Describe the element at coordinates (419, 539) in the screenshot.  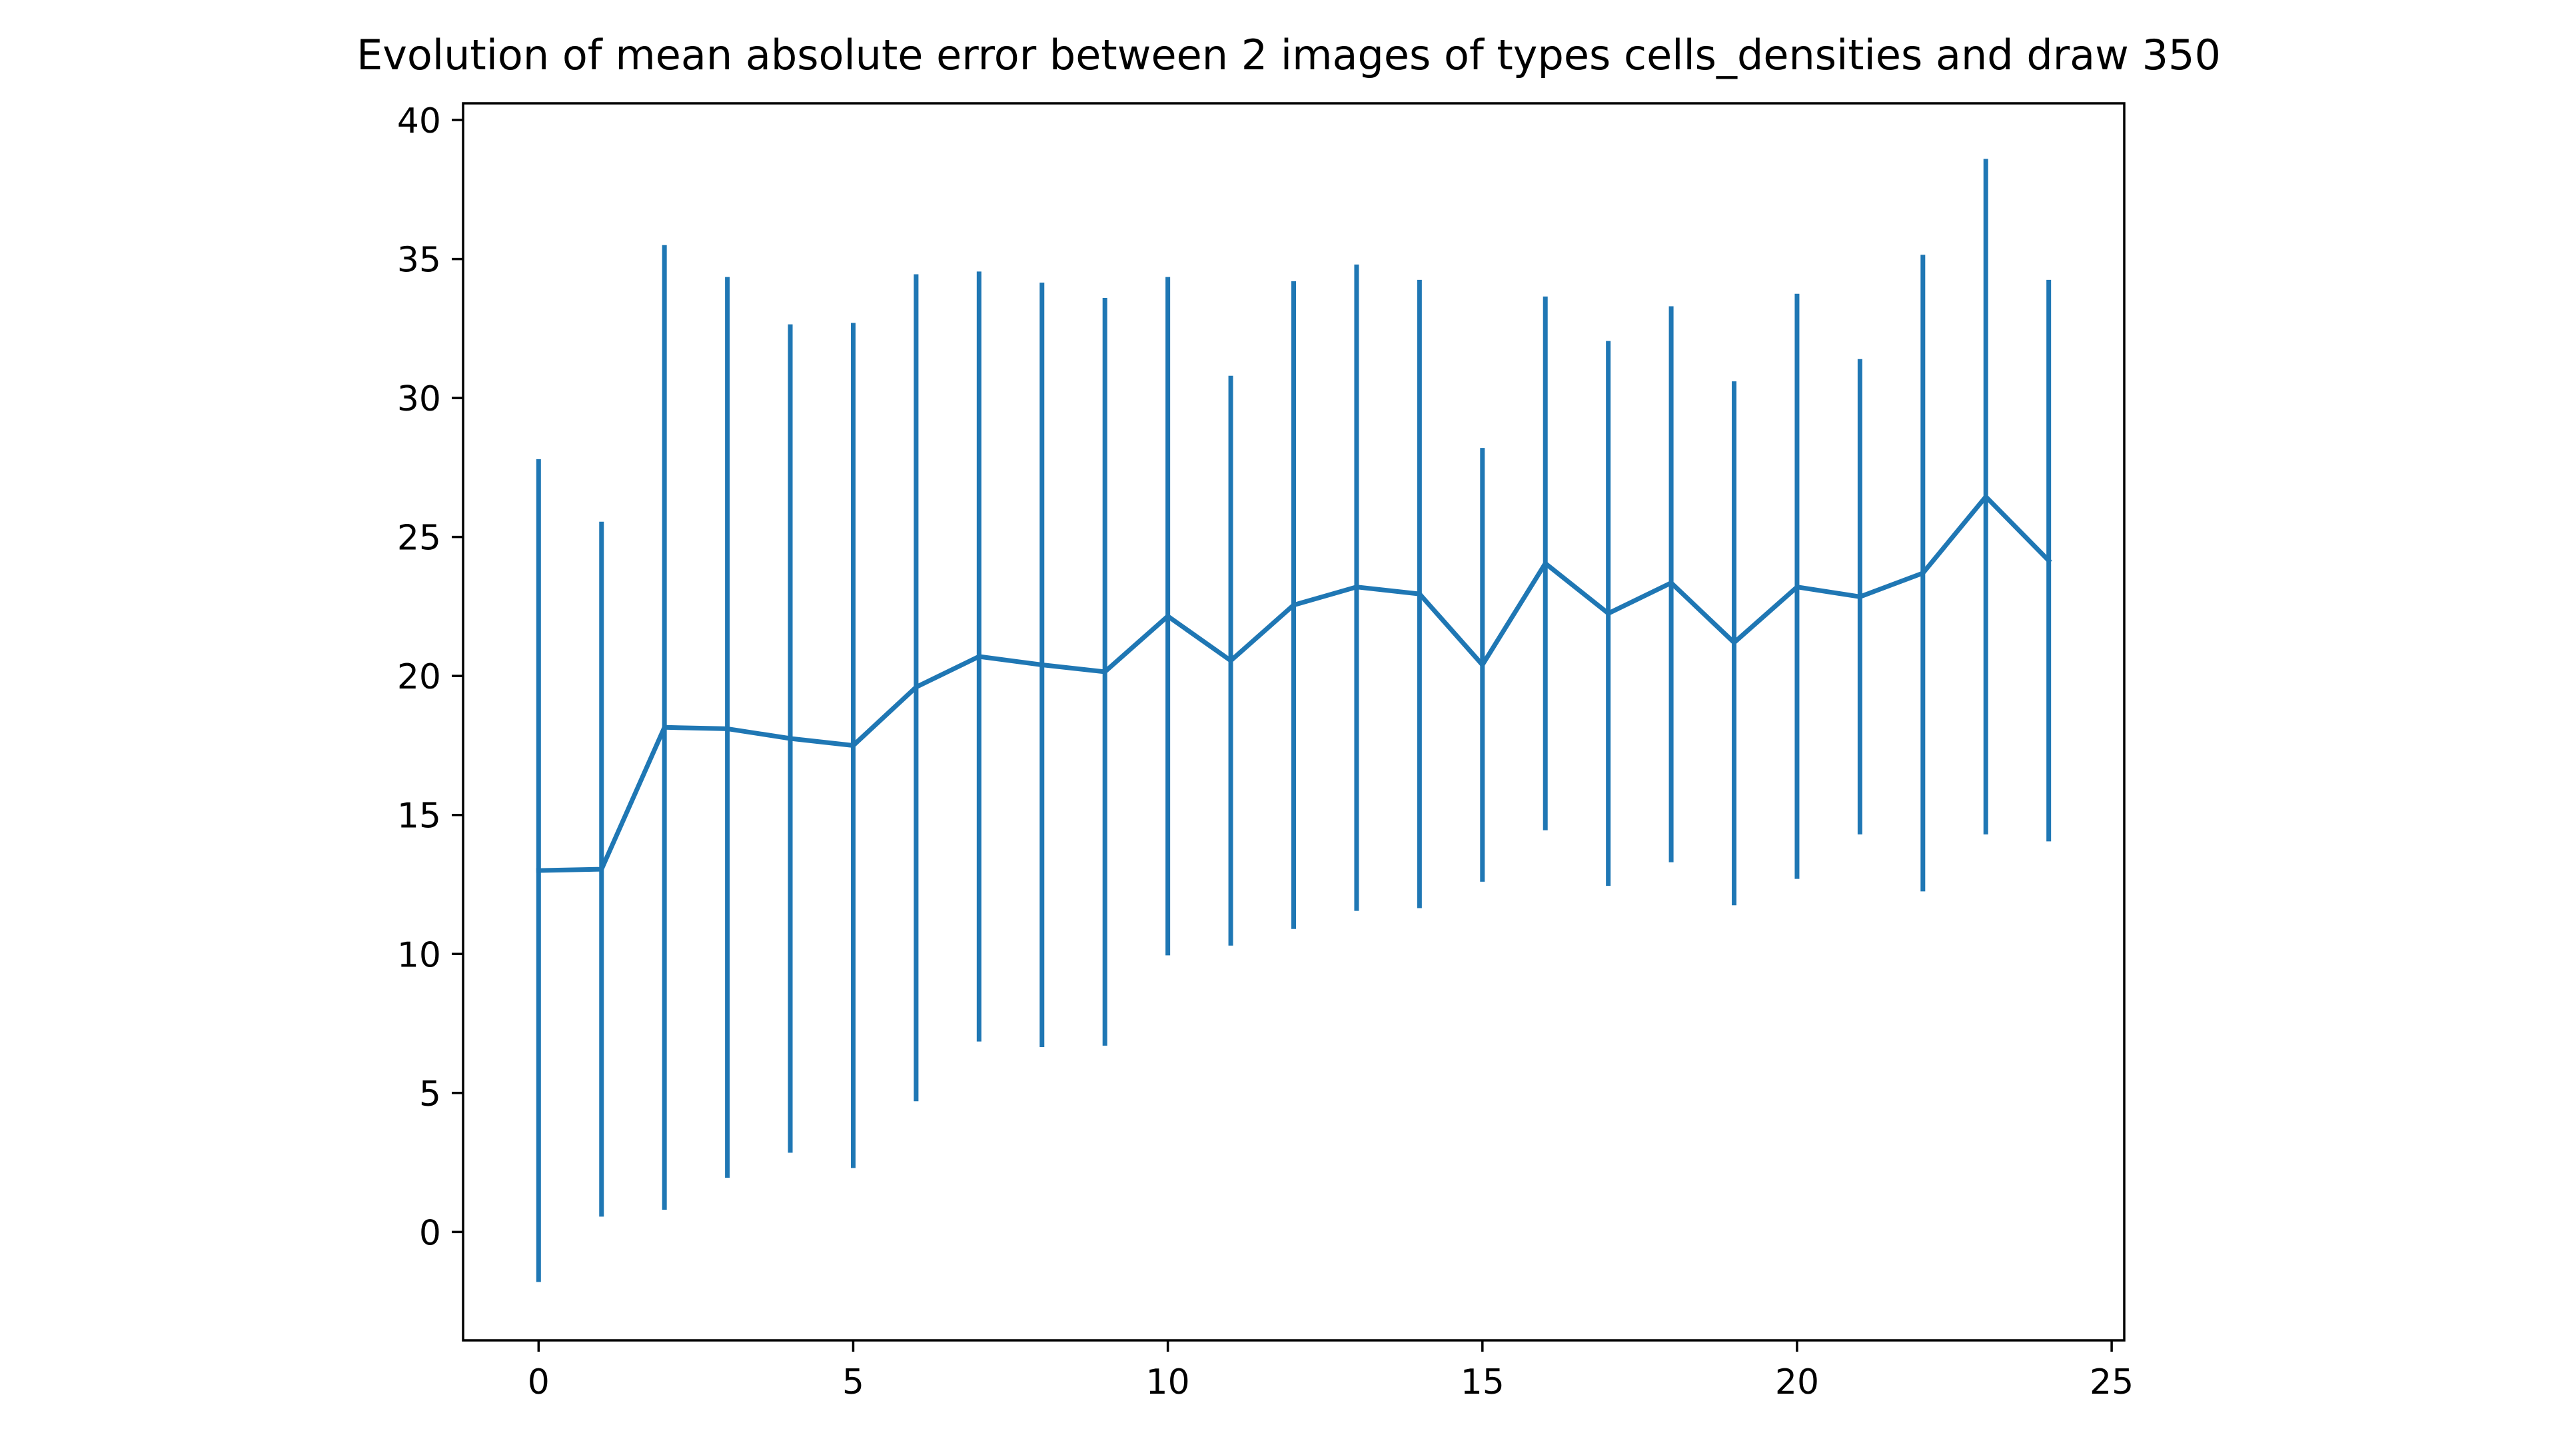
I see `y-tick-label: 25` at that location.